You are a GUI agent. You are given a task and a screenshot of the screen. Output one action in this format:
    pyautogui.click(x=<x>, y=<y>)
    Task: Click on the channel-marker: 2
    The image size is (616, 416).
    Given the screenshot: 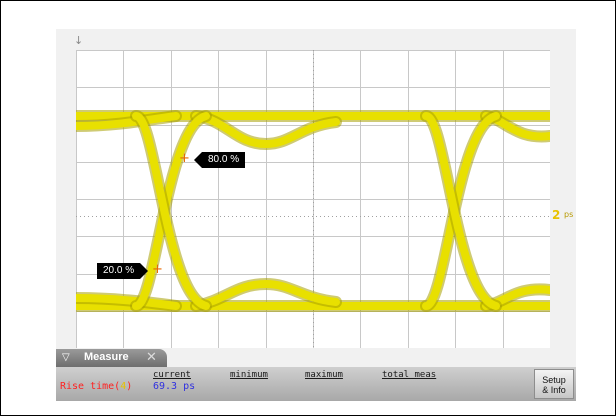 What is the action you would take?
    pyautogui.click(x=556, y=215)
    